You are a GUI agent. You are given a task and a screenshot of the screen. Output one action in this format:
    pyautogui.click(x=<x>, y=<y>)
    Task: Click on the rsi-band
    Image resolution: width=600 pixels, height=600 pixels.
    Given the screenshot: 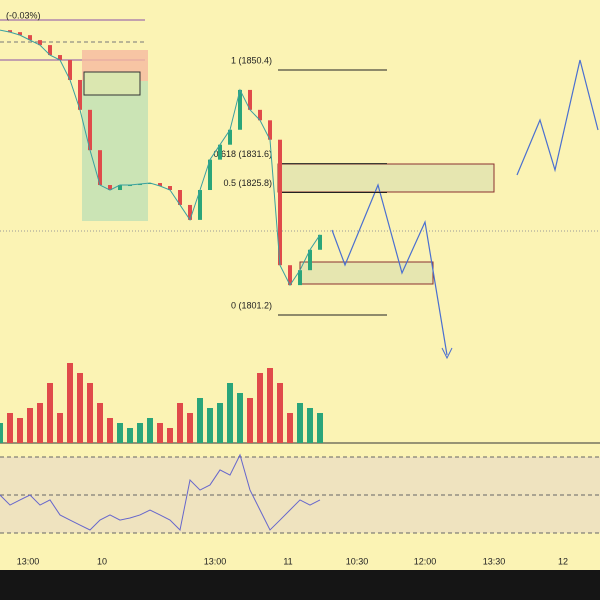 What is the action you would take?
    pyautogui.click(x=300, y=495)
    